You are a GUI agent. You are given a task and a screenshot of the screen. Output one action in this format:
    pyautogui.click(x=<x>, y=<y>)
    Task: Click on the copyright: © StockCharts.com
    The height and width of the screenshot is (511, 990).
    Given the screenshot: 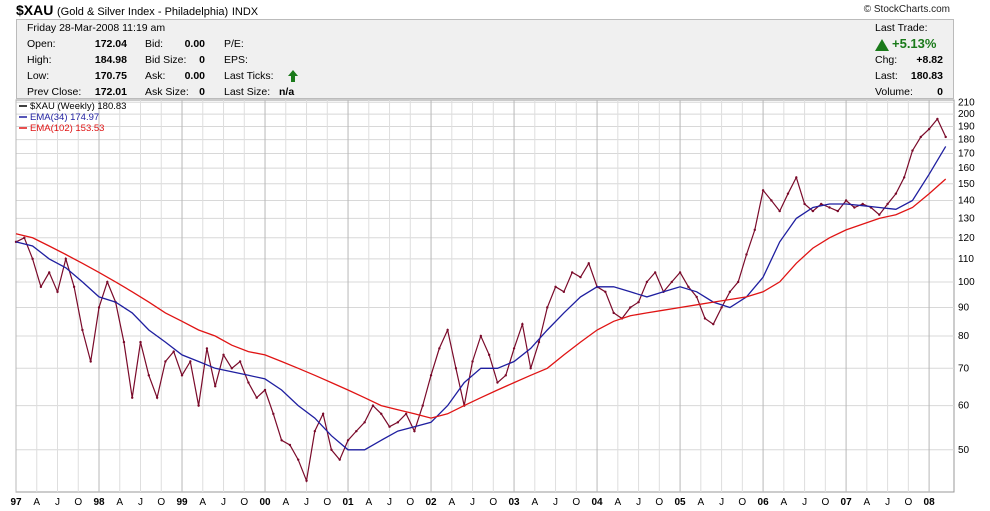 What is the action you would take?
    pyautogui.click(x=906, y=9)
    